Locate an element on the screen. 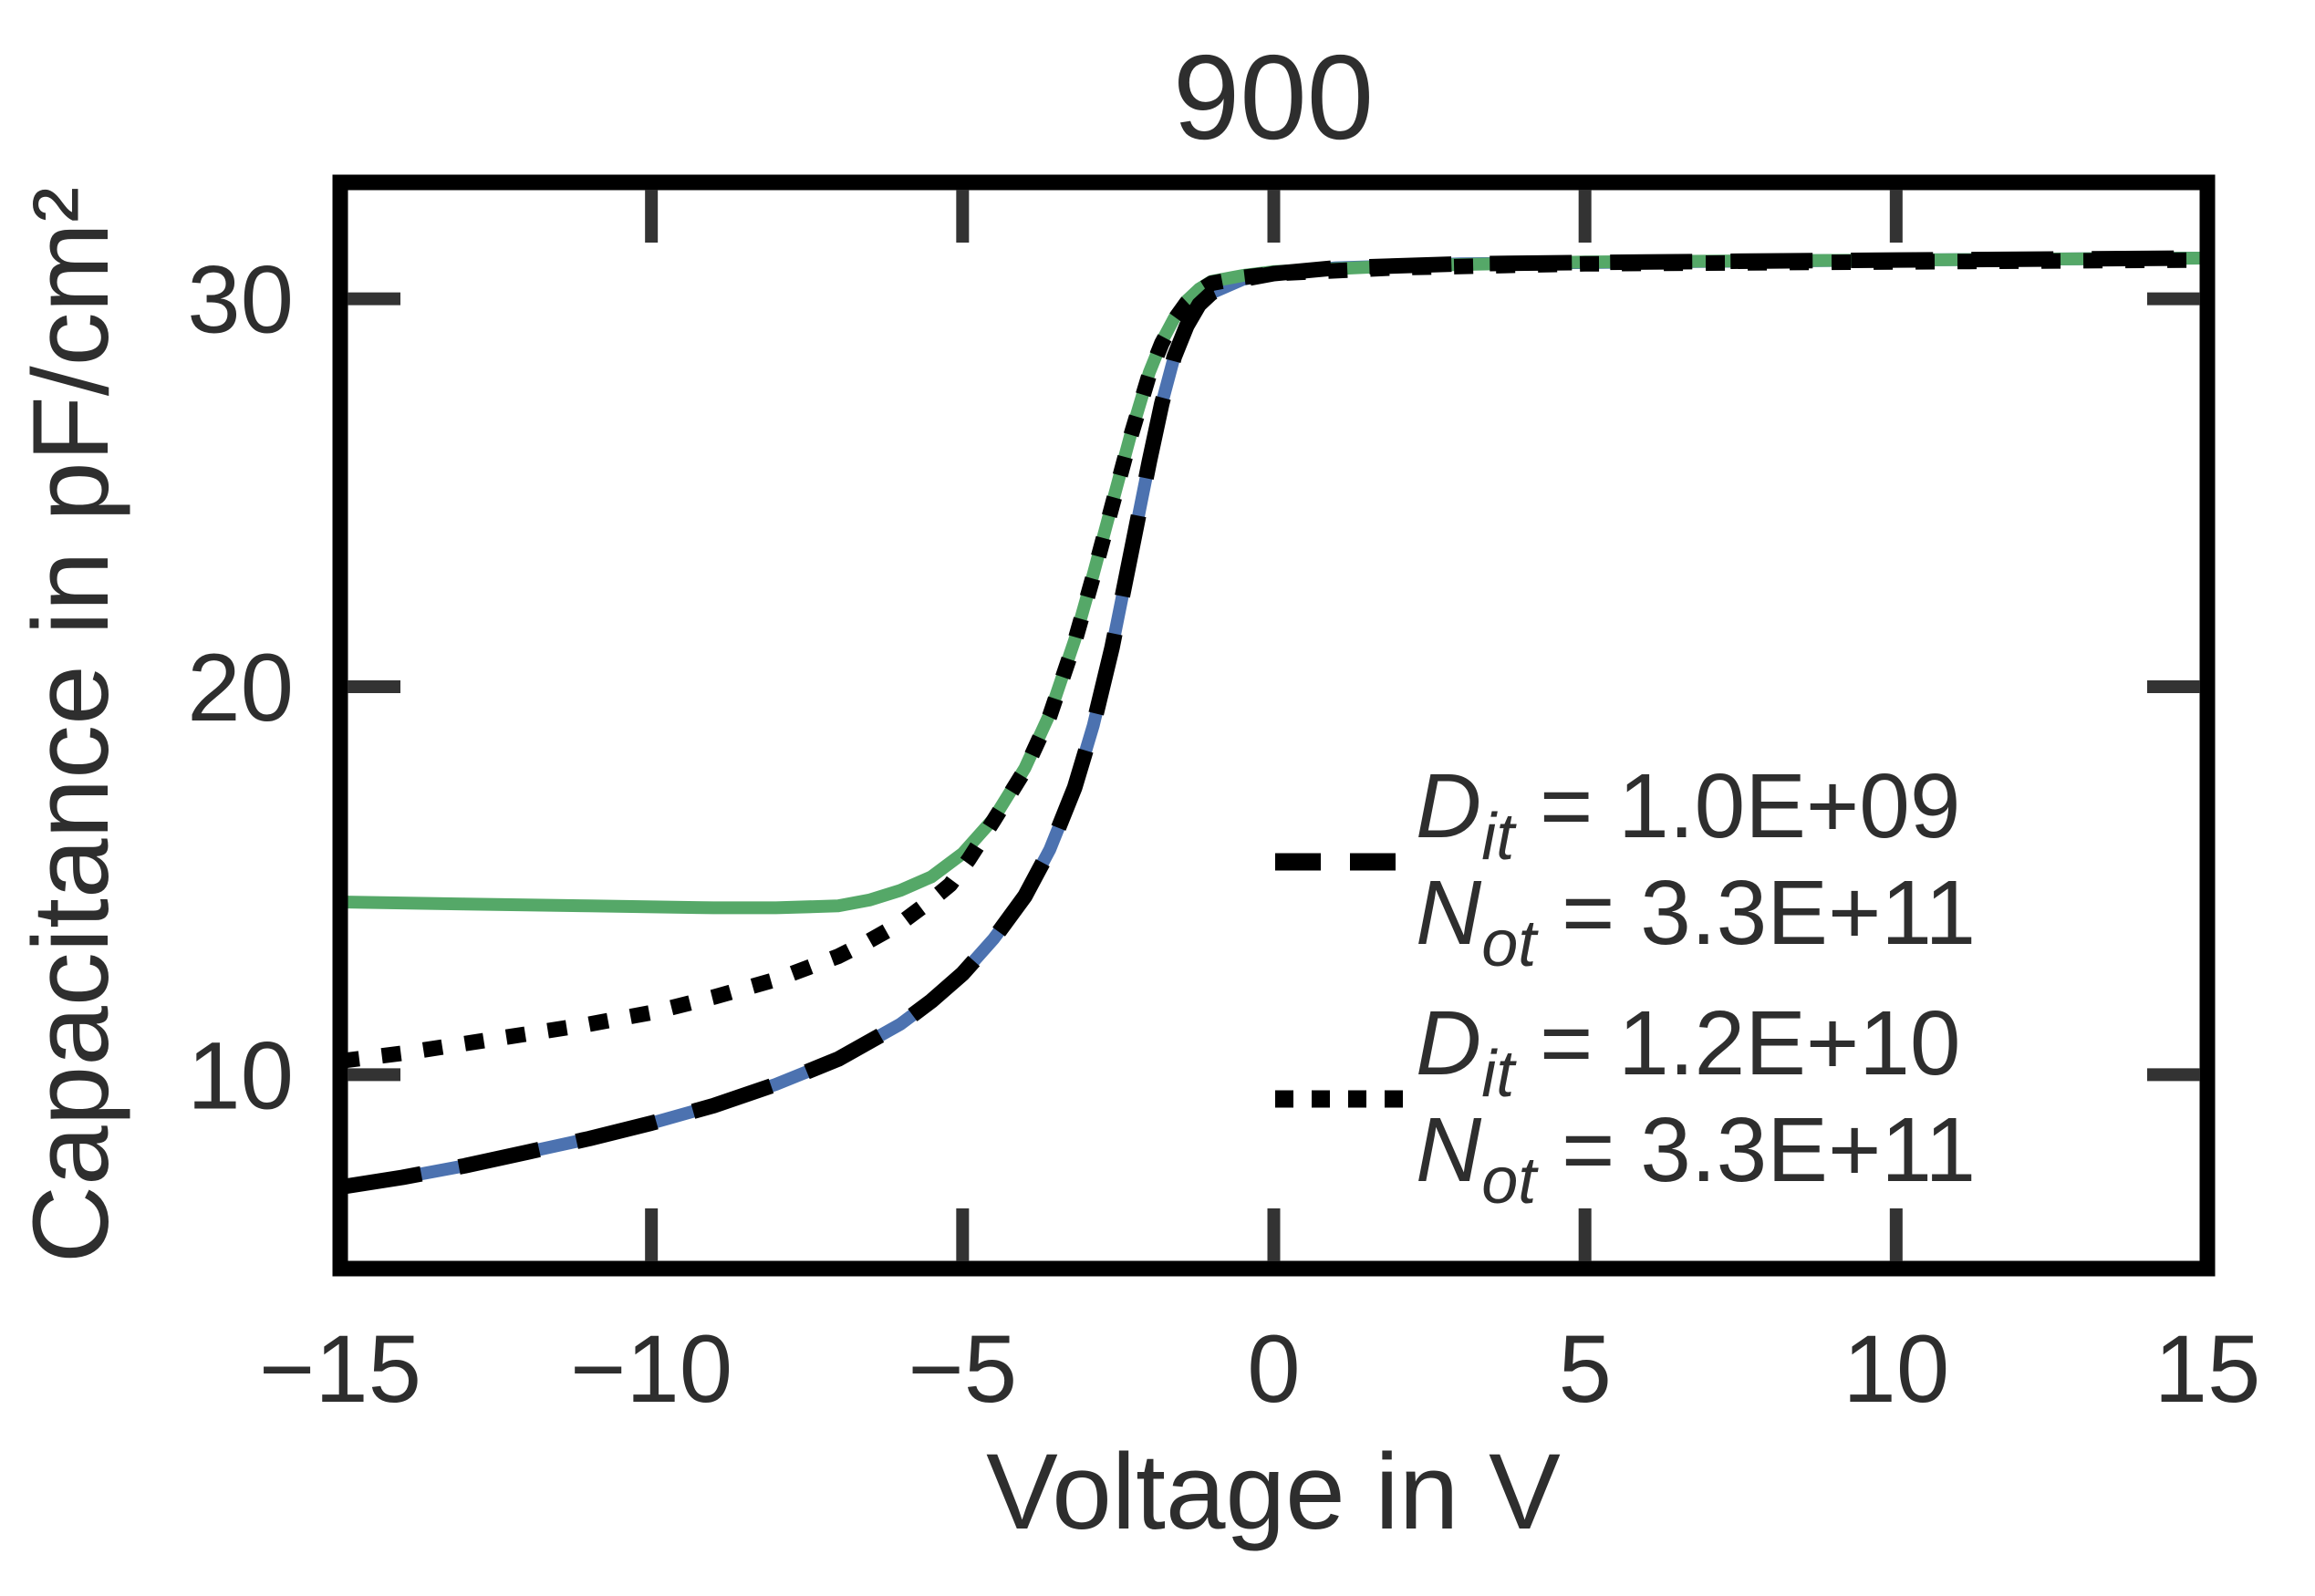 The height and width of the screenshot is (1596, 2315). x-tick-label-−5: −5 is located at coordinates (962, 1370).